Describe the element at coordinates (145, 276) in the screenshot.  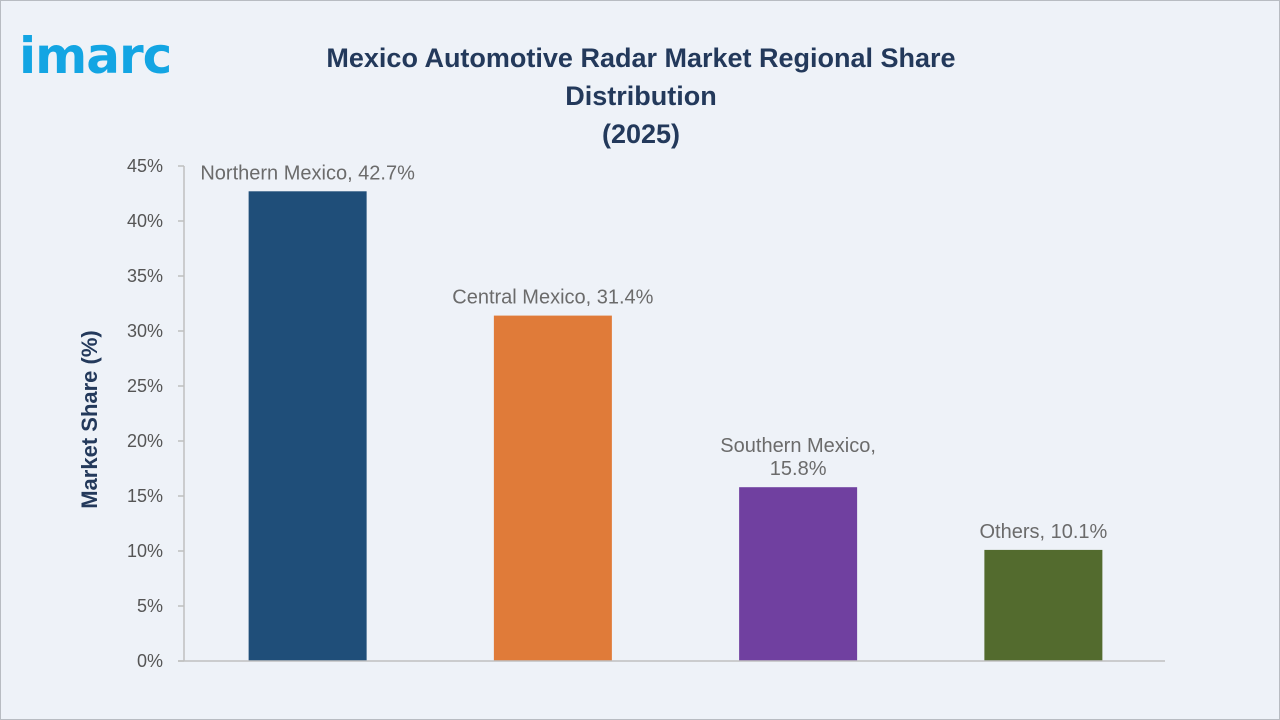
I see `y-tick-label: 35%` at that location.